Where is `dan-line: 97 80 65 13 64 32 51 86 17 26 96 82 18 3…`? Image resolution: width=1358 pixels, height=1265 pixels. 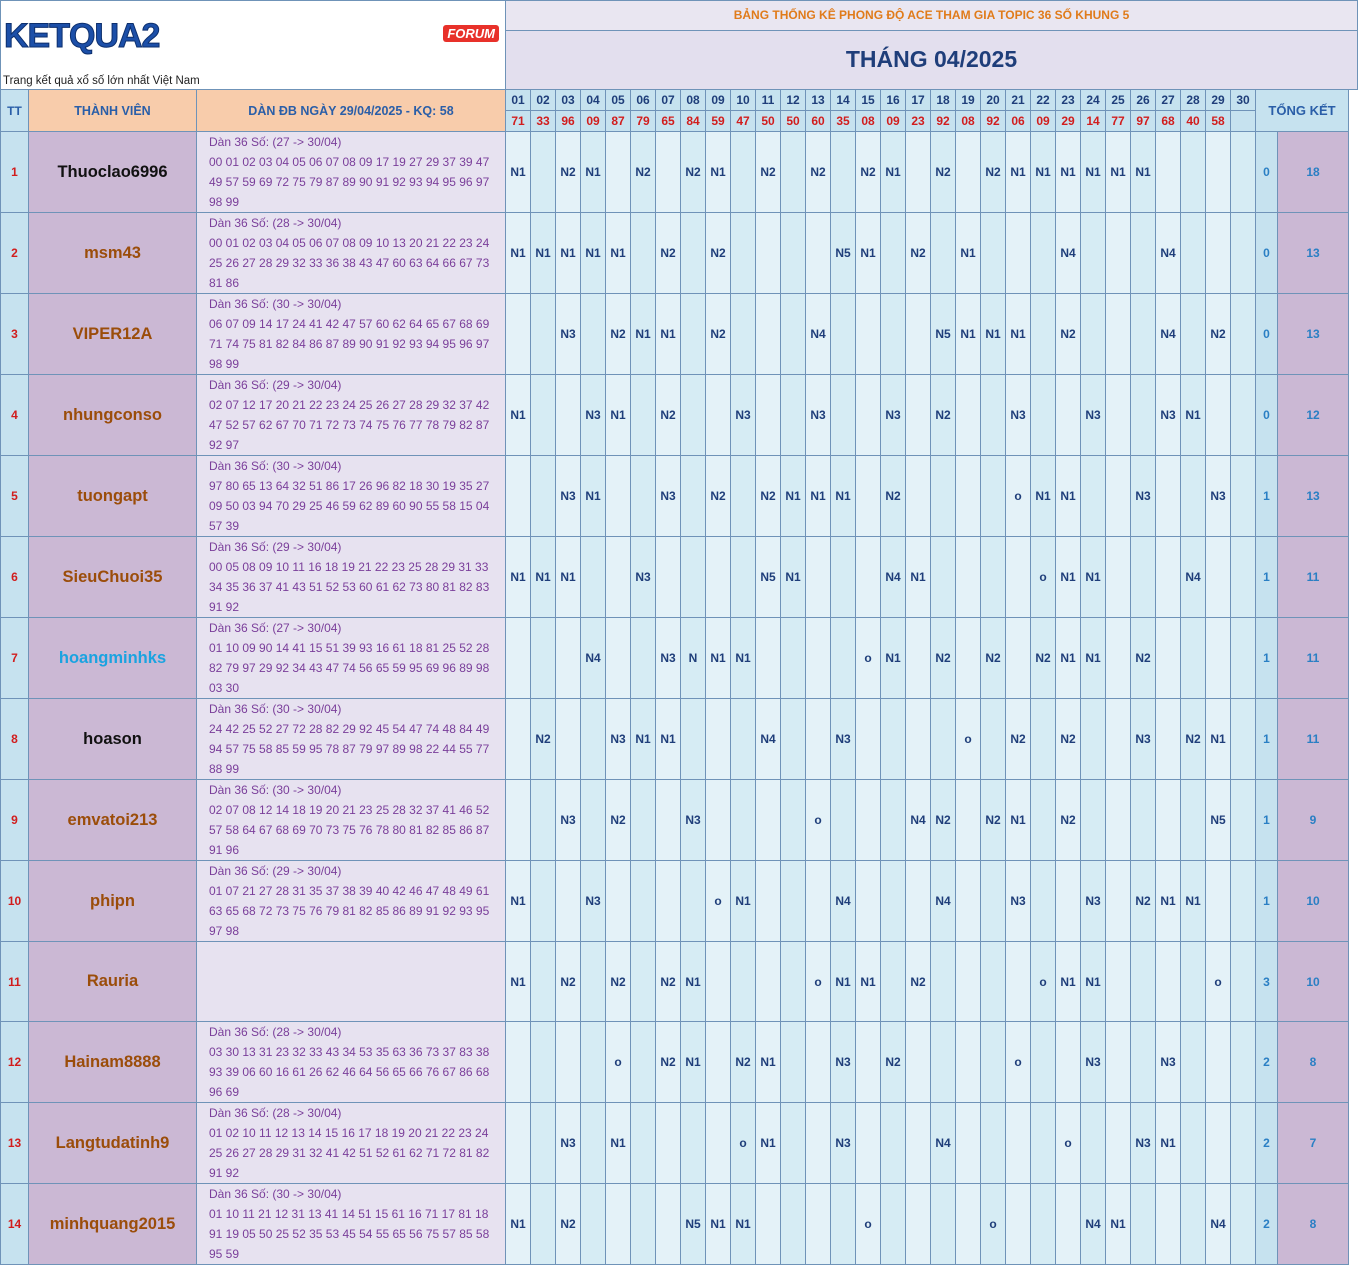
dan-line: 97 80 65 13 64 32 51 86 17 26 96 82 18 3… is located at coordinates (349, 486).